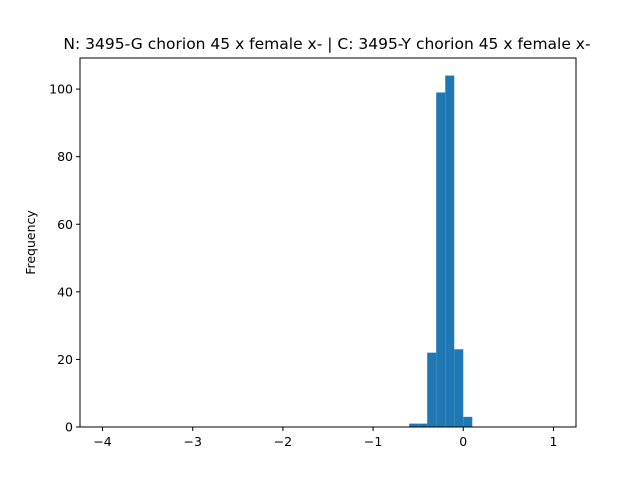 This screenshot has width=640, height=480. What do you see at coordinates (65, 224) in the screenshot?
I see `y-tick-label: 60` at bounding box center [65, 224].